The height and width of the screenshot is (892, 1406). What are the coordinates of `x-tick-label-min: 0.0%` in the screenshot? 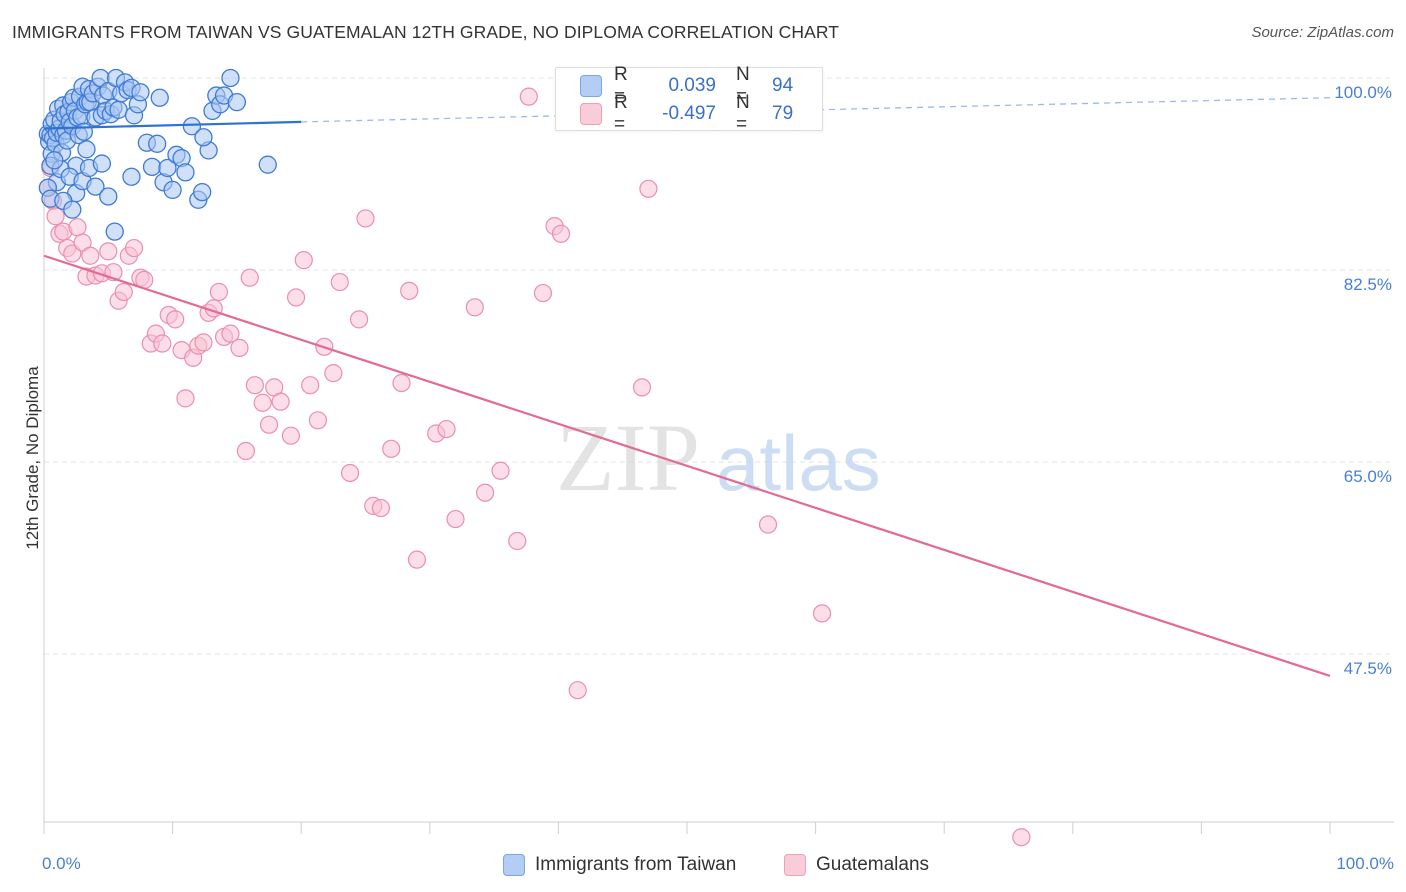 It's located at (61, 863).